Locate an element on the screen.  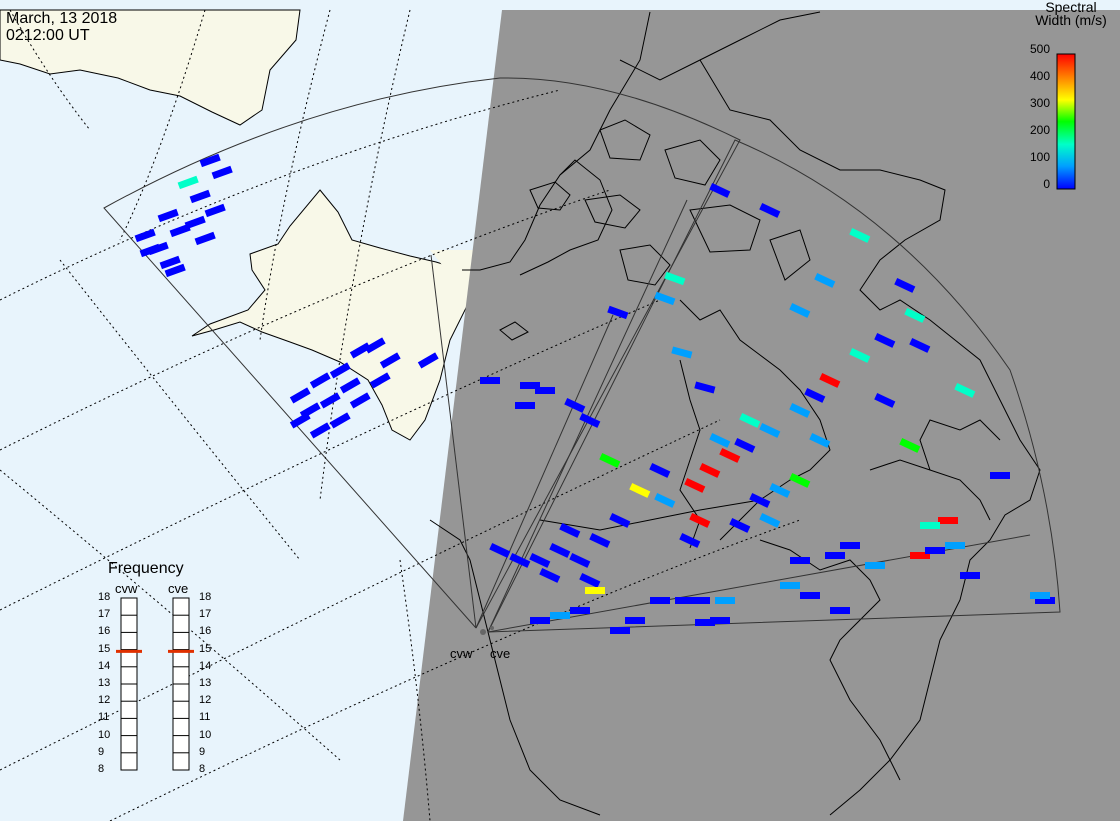
colorbar-tick: 200 is located at coordinates (1039, 130).